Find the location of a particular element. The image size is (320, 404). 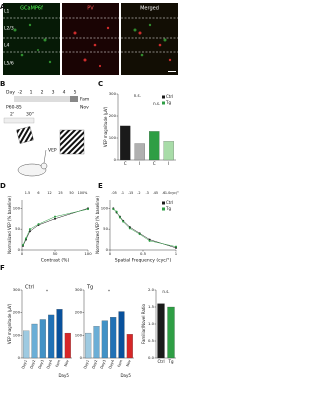

recording: VEP is located at coordinates (52, 151).